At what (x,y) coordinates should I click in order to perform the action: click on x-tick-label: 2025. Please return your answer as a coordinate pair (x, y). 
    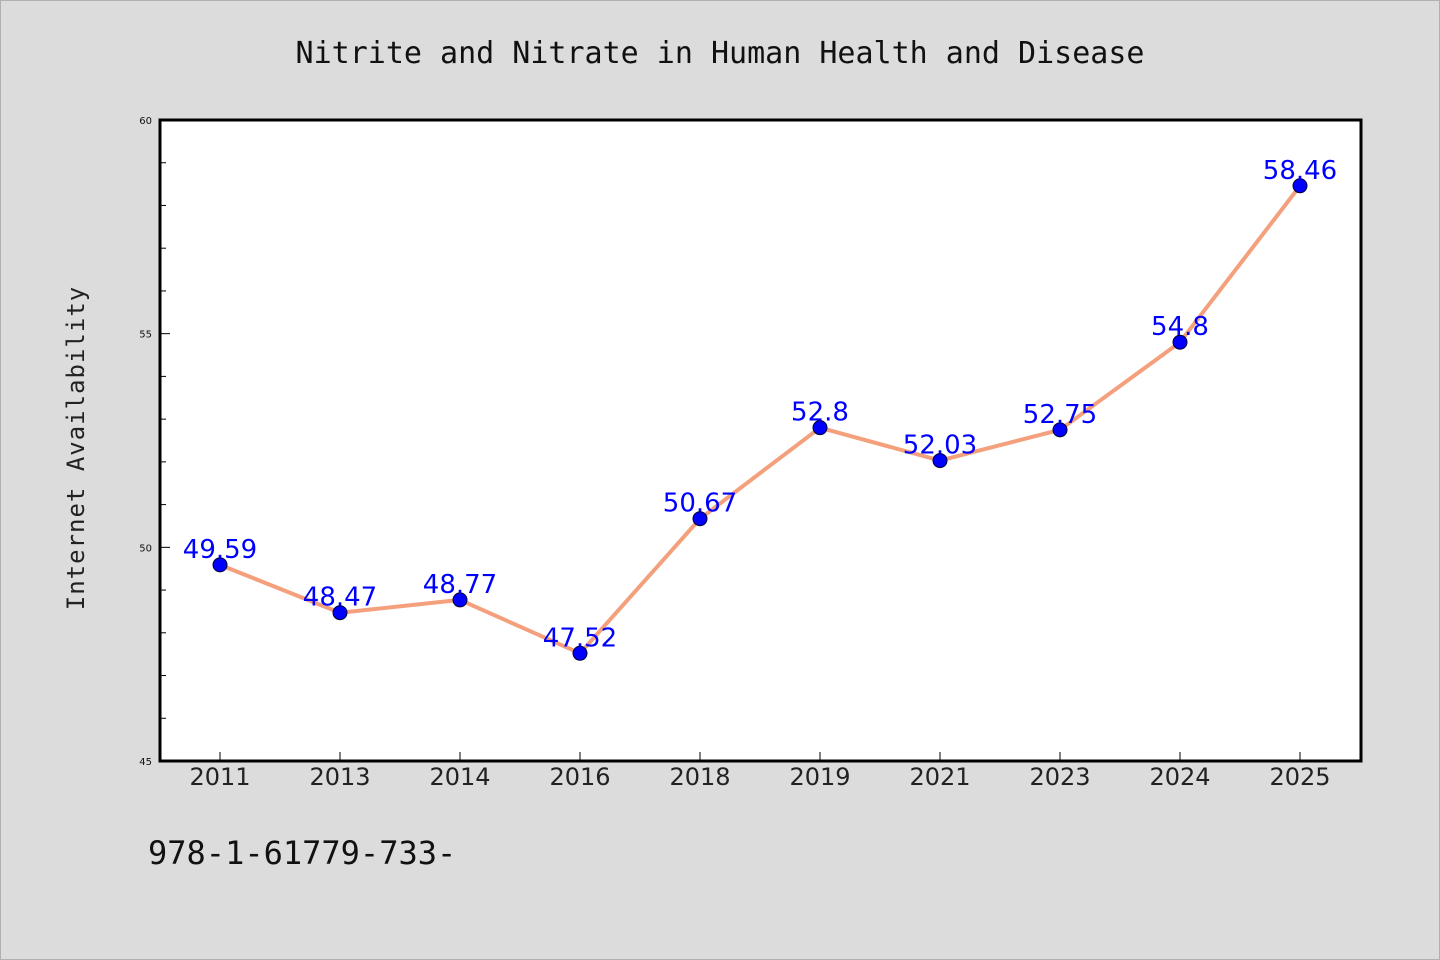
    Looking at the image, I should click on (1299, 777).